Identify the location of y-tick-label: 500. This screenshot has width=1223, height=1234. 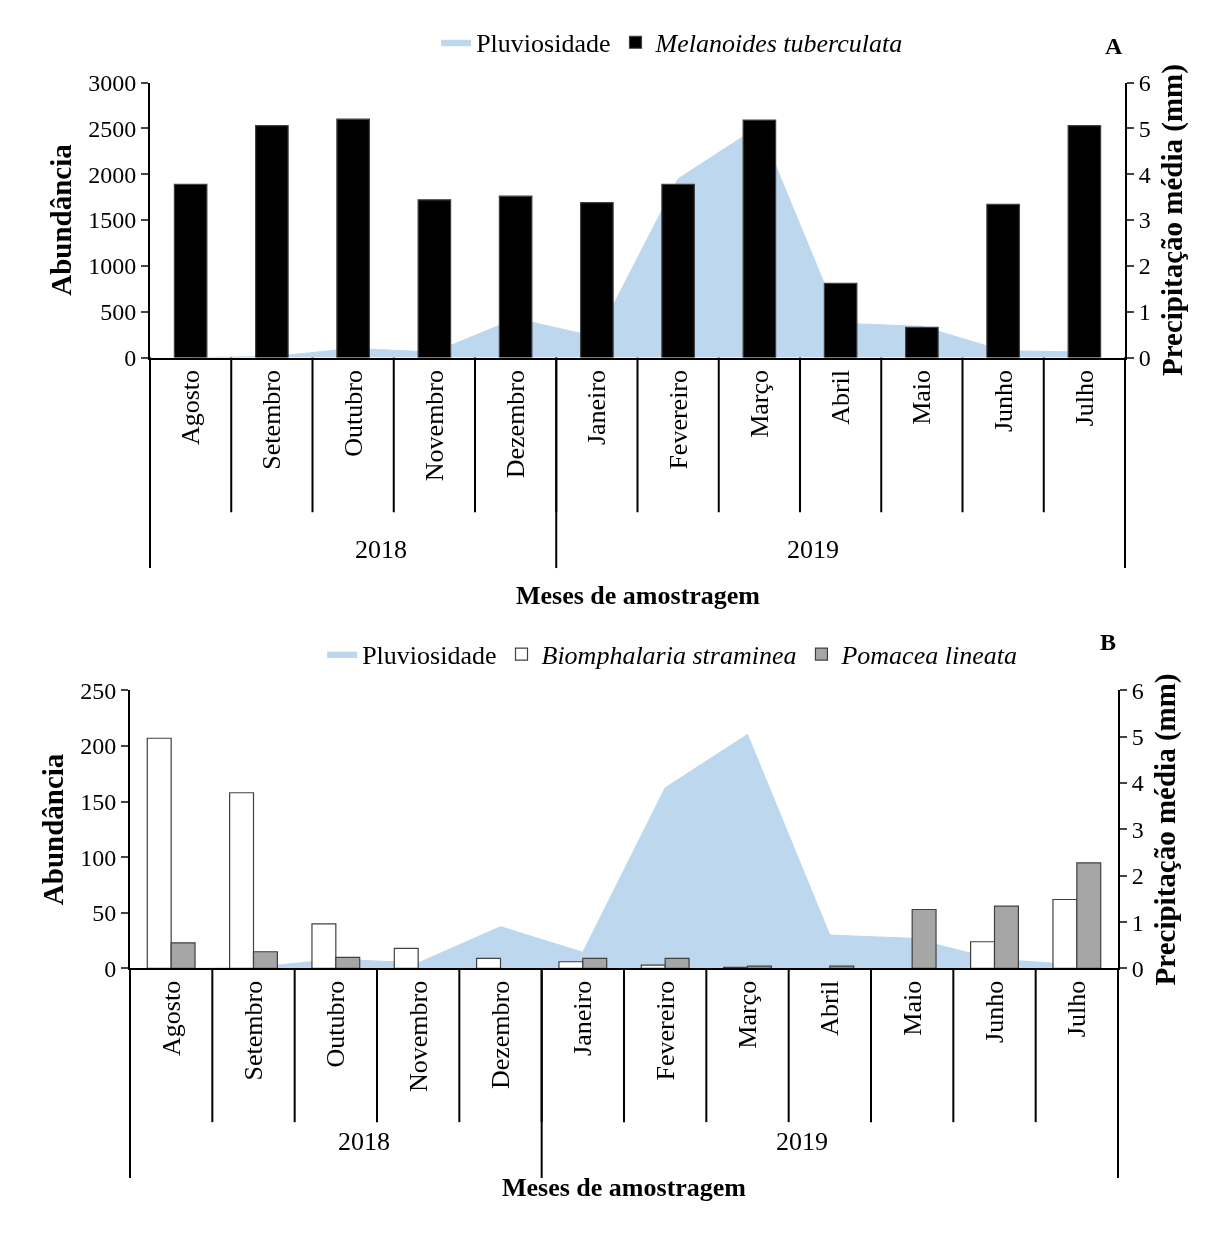
(118, 312).